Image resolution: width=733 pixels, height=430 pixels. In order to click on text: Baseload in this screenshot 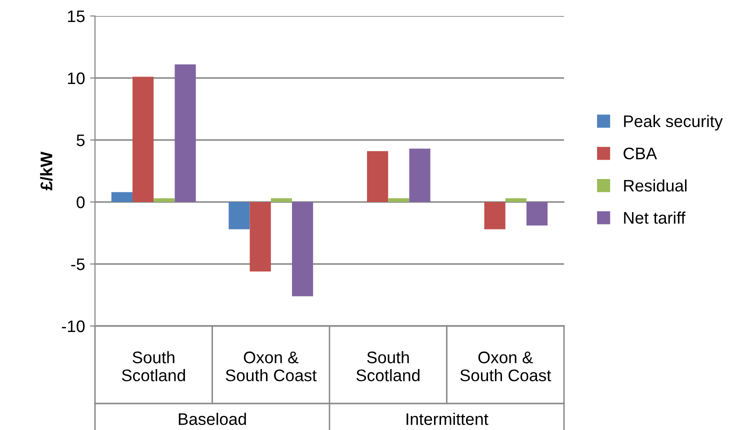, I will do `click(212, 419)`.